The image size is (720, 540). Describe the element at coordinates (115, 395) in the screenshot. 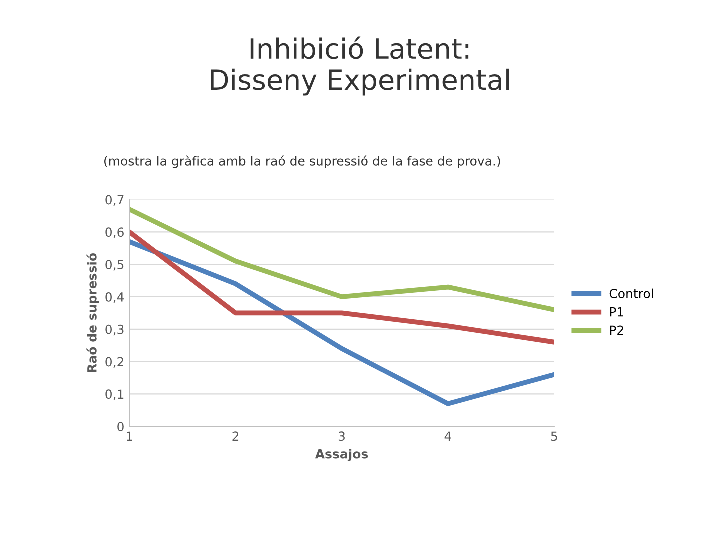

I see `y-tick-label: 0,1` at that location.